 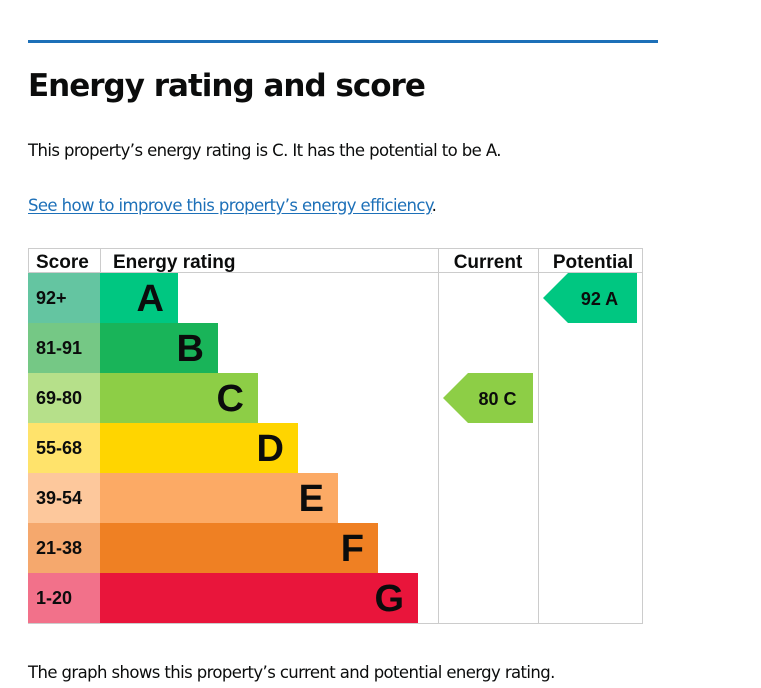 I want to click on band-row-a: 92+ A, so click(x=103, y=298).